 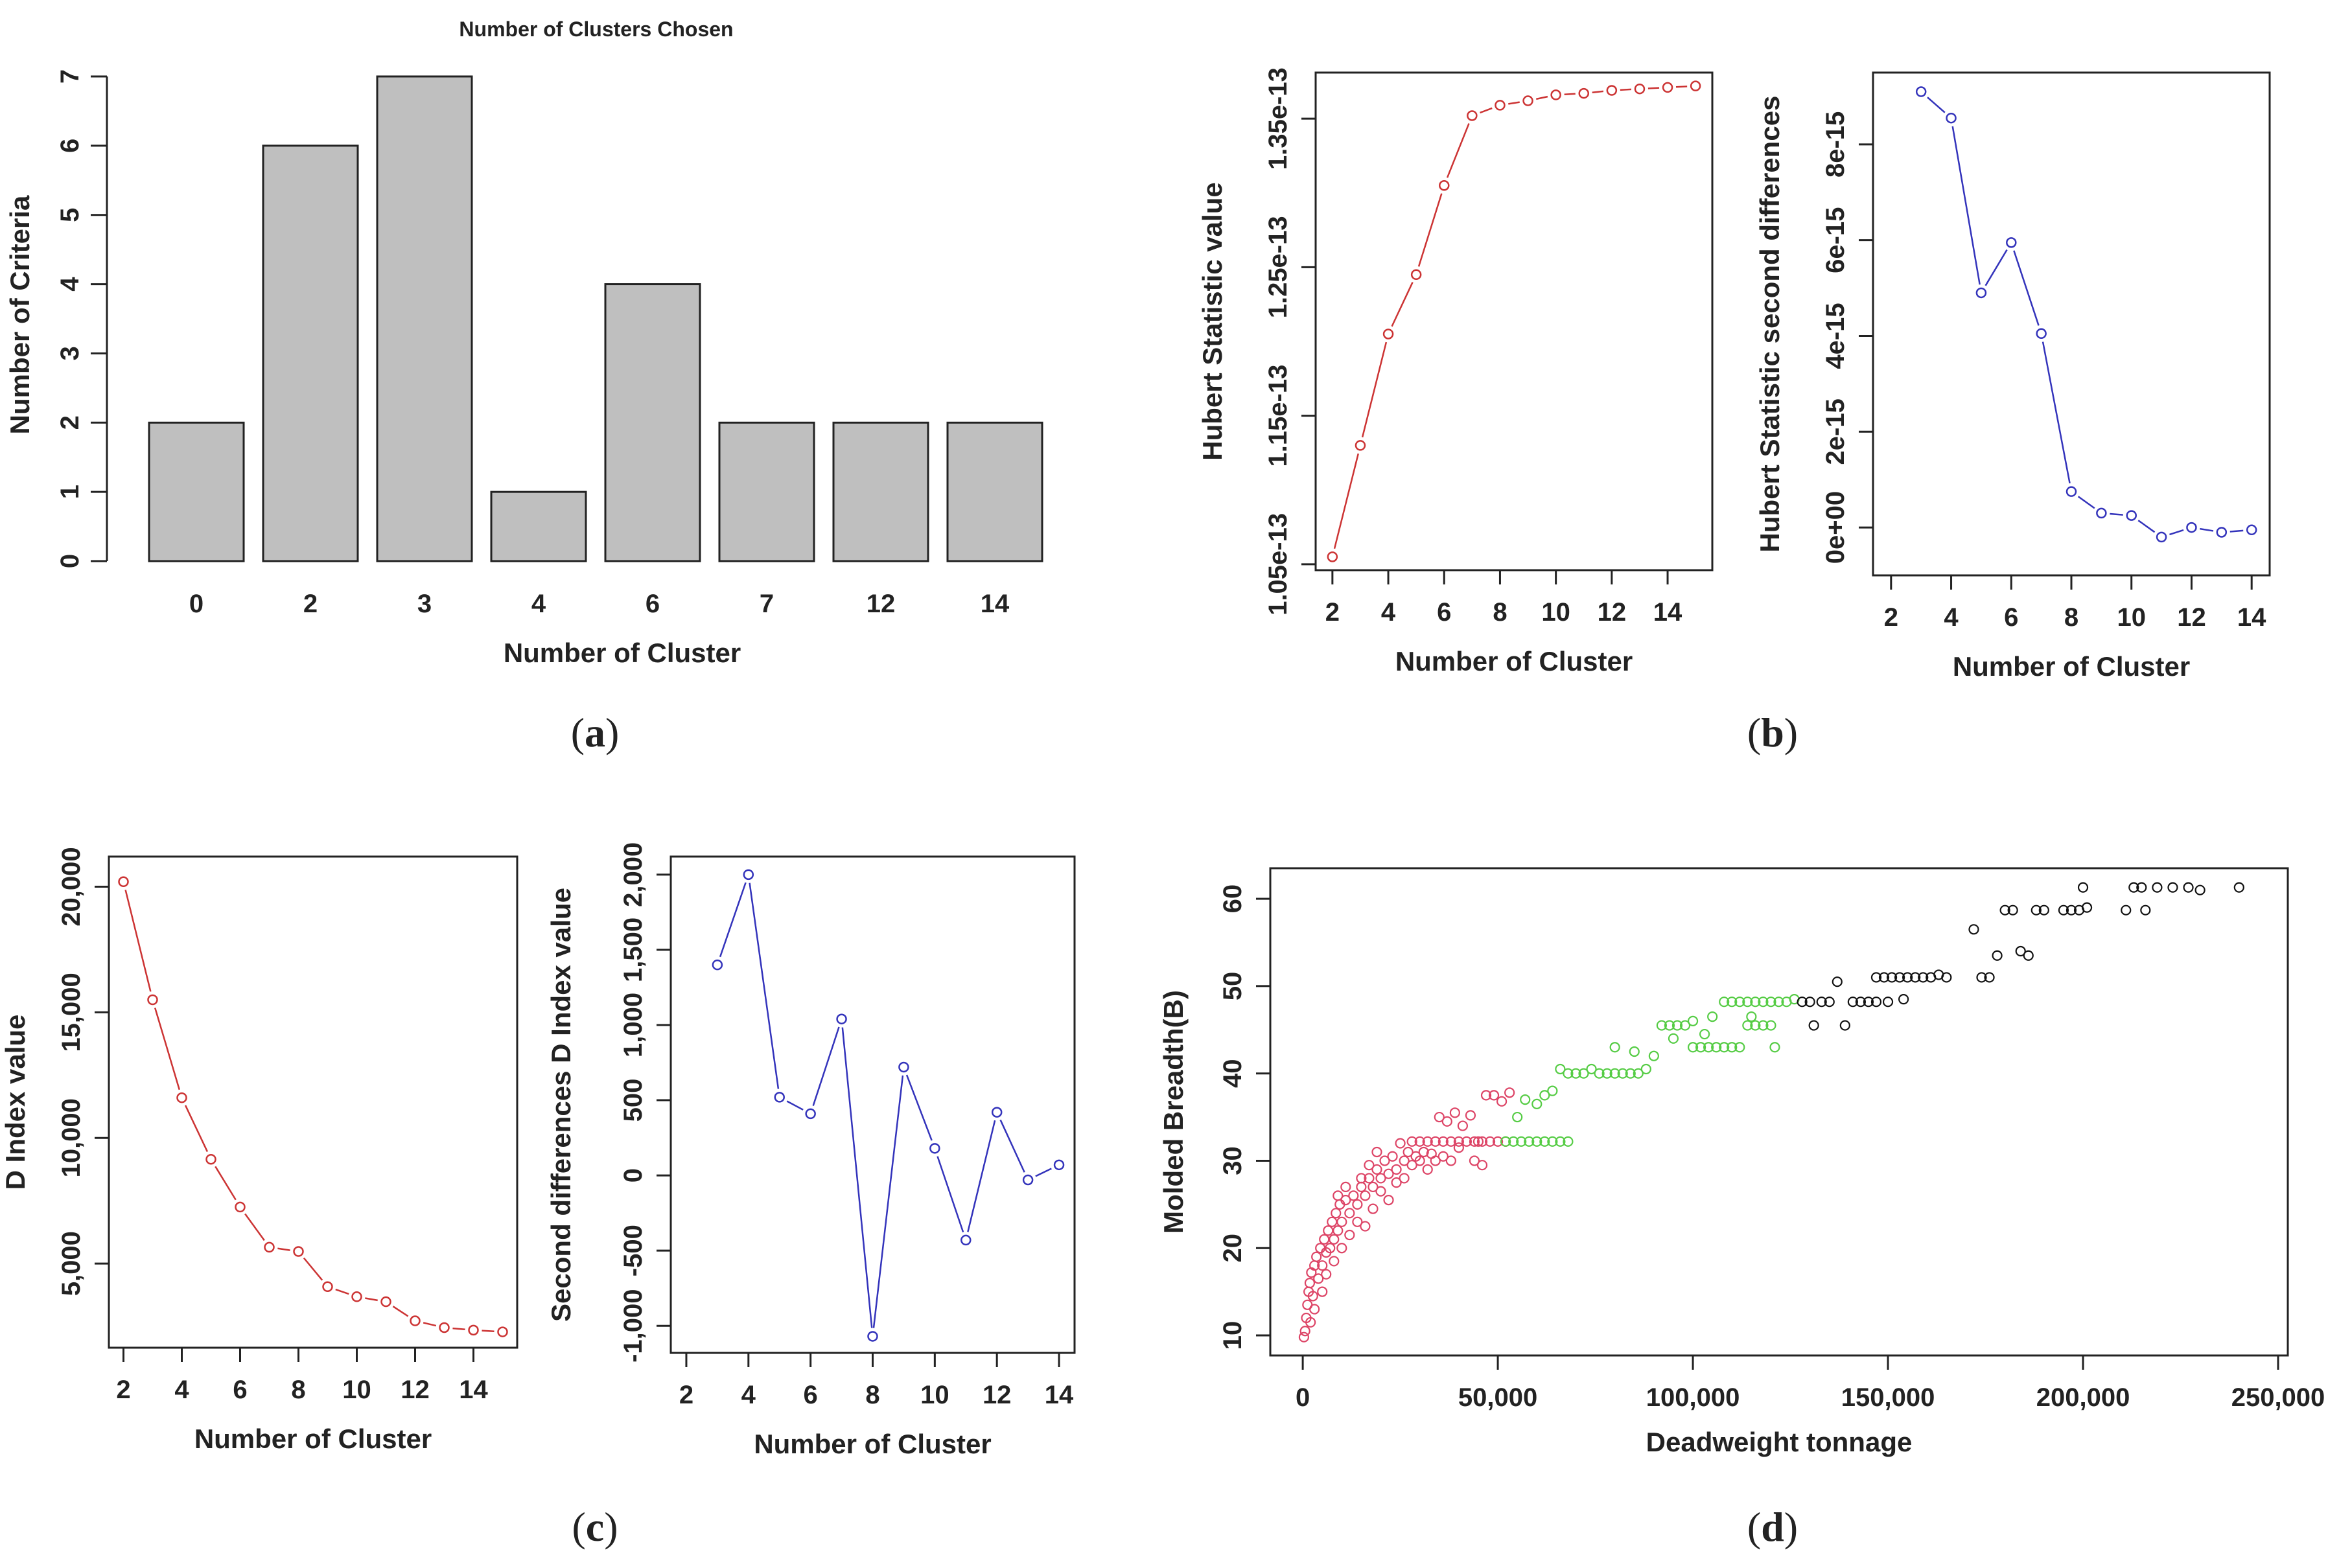 I want to click on chart-a-xtick-label: 4, so click(x=538, y=604).